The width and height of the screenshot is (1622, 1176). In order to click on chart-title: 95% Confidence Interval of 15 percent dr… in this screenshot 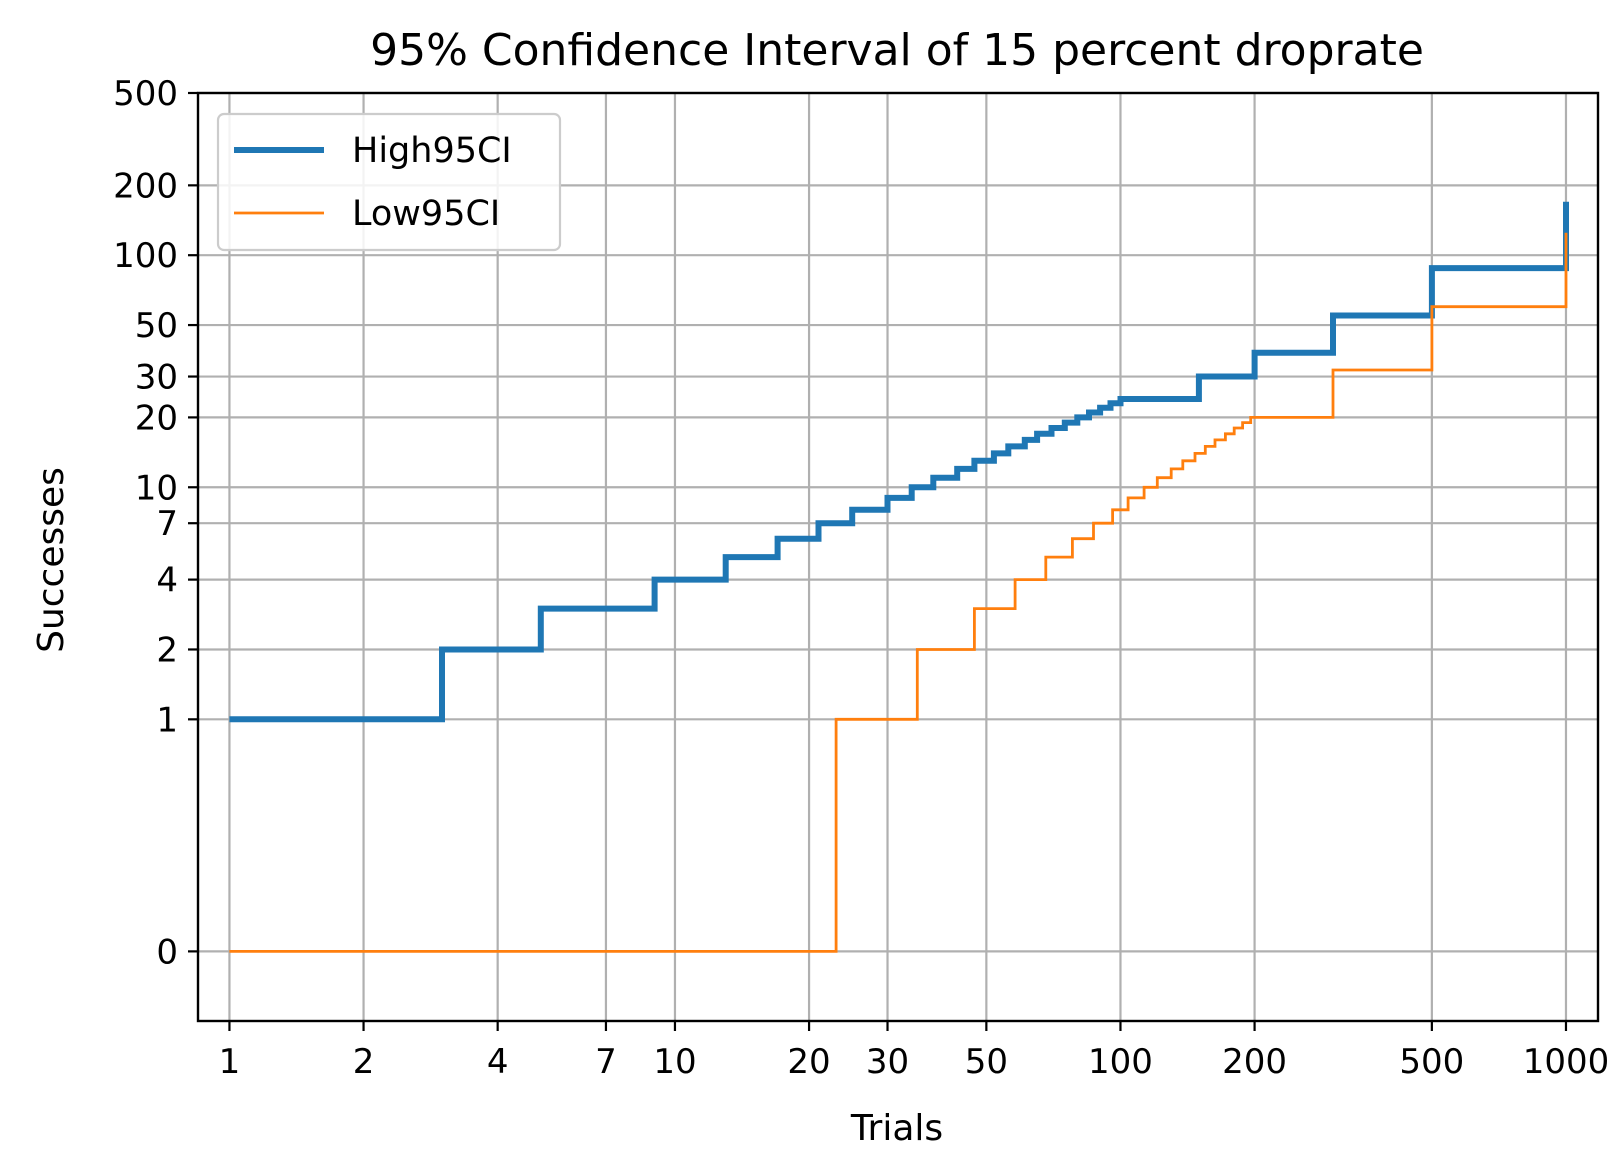, I will do `click(897, 50)`.